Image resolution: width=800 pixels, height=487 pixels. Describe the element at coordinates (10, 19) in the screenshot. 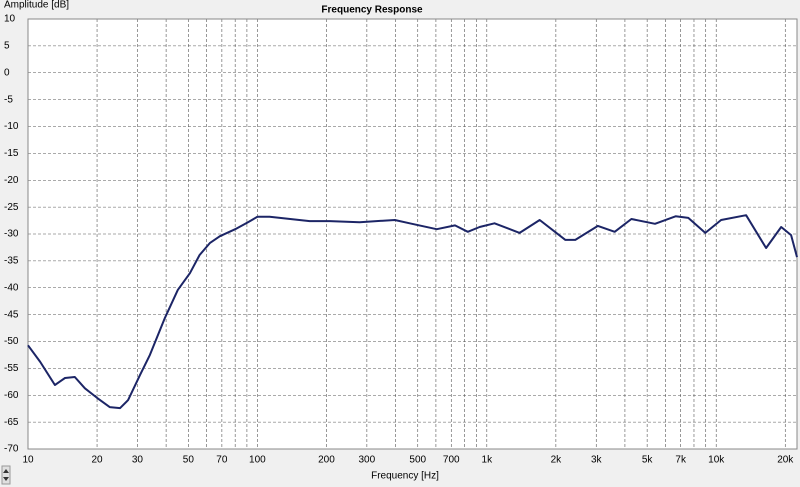

I see `y-tick-label: 10` at that location.